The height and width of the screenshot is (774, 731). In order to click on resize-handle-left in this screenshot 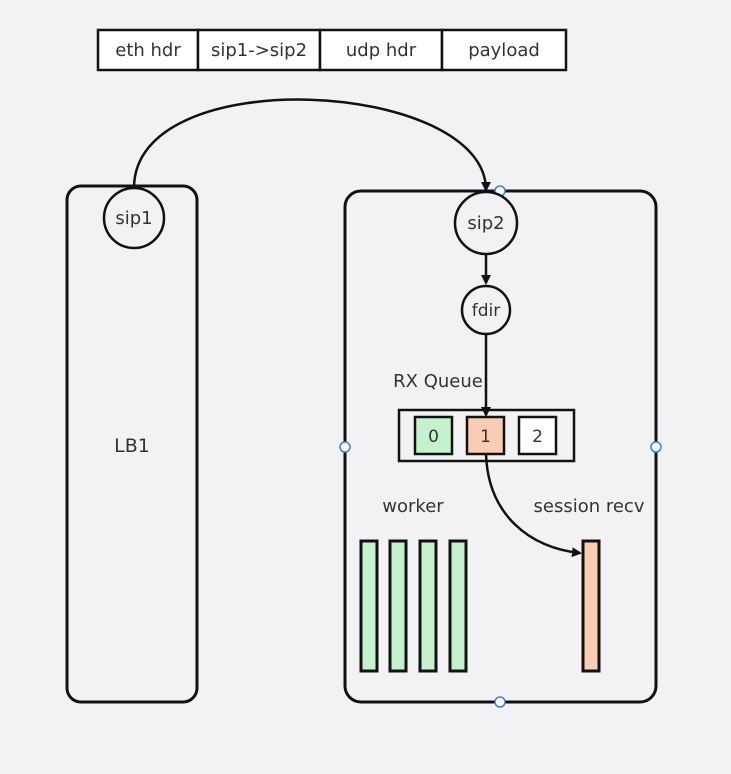, I will do `click(345, 447)`.